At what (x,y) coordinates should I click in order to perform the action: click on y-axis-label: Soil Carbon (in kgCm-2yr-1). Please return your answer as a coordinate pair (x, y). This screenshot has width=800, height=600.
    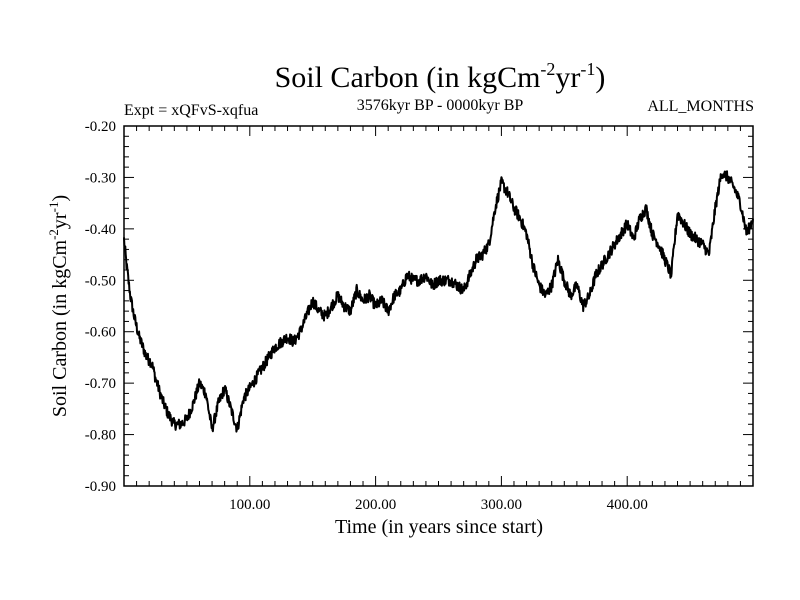
    Looking at the image, I should click on (58, 306).